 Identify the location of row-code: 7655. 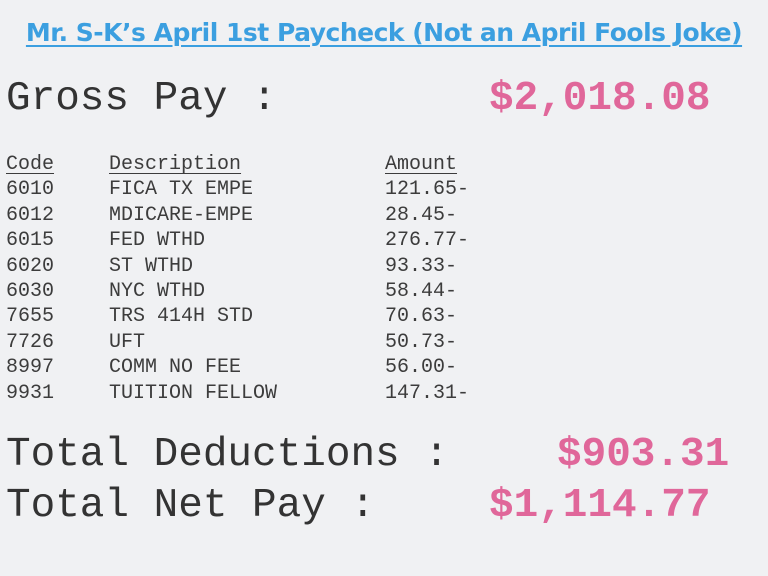
(30, 317).